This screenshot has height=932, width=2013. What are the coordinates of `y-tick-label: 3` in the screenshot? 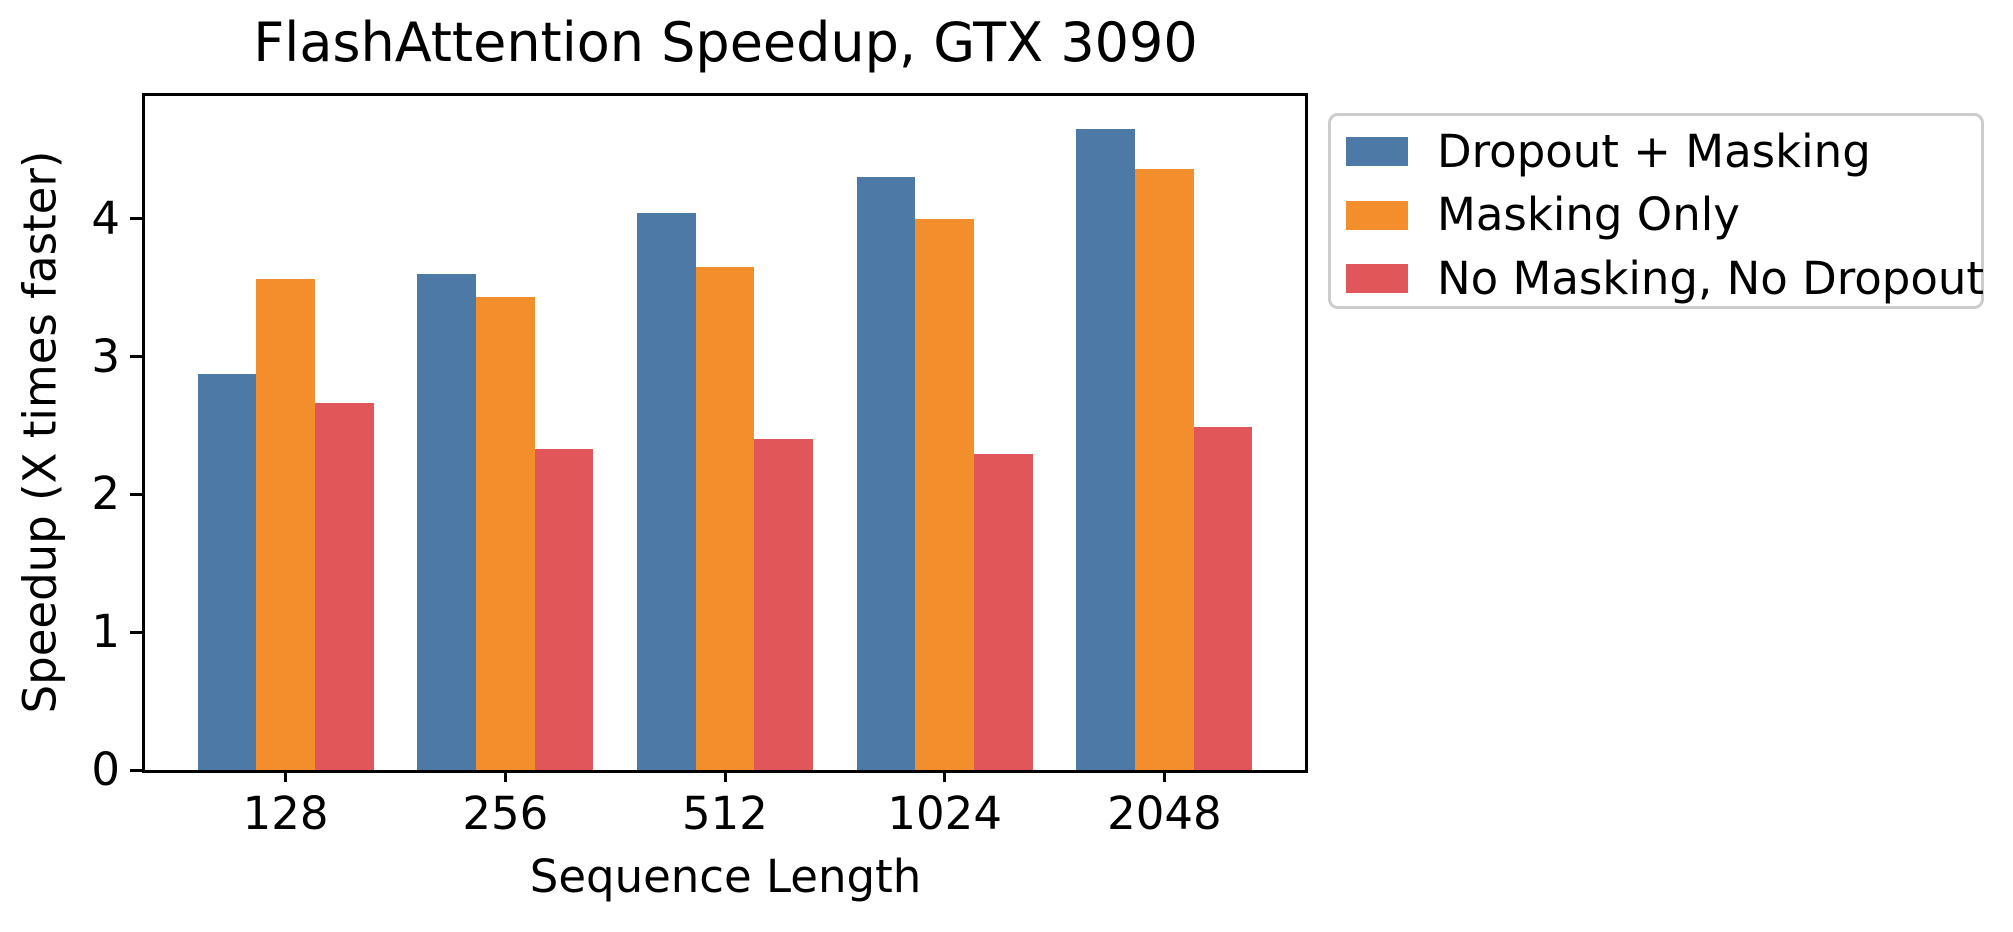 It's located at (105, 356).